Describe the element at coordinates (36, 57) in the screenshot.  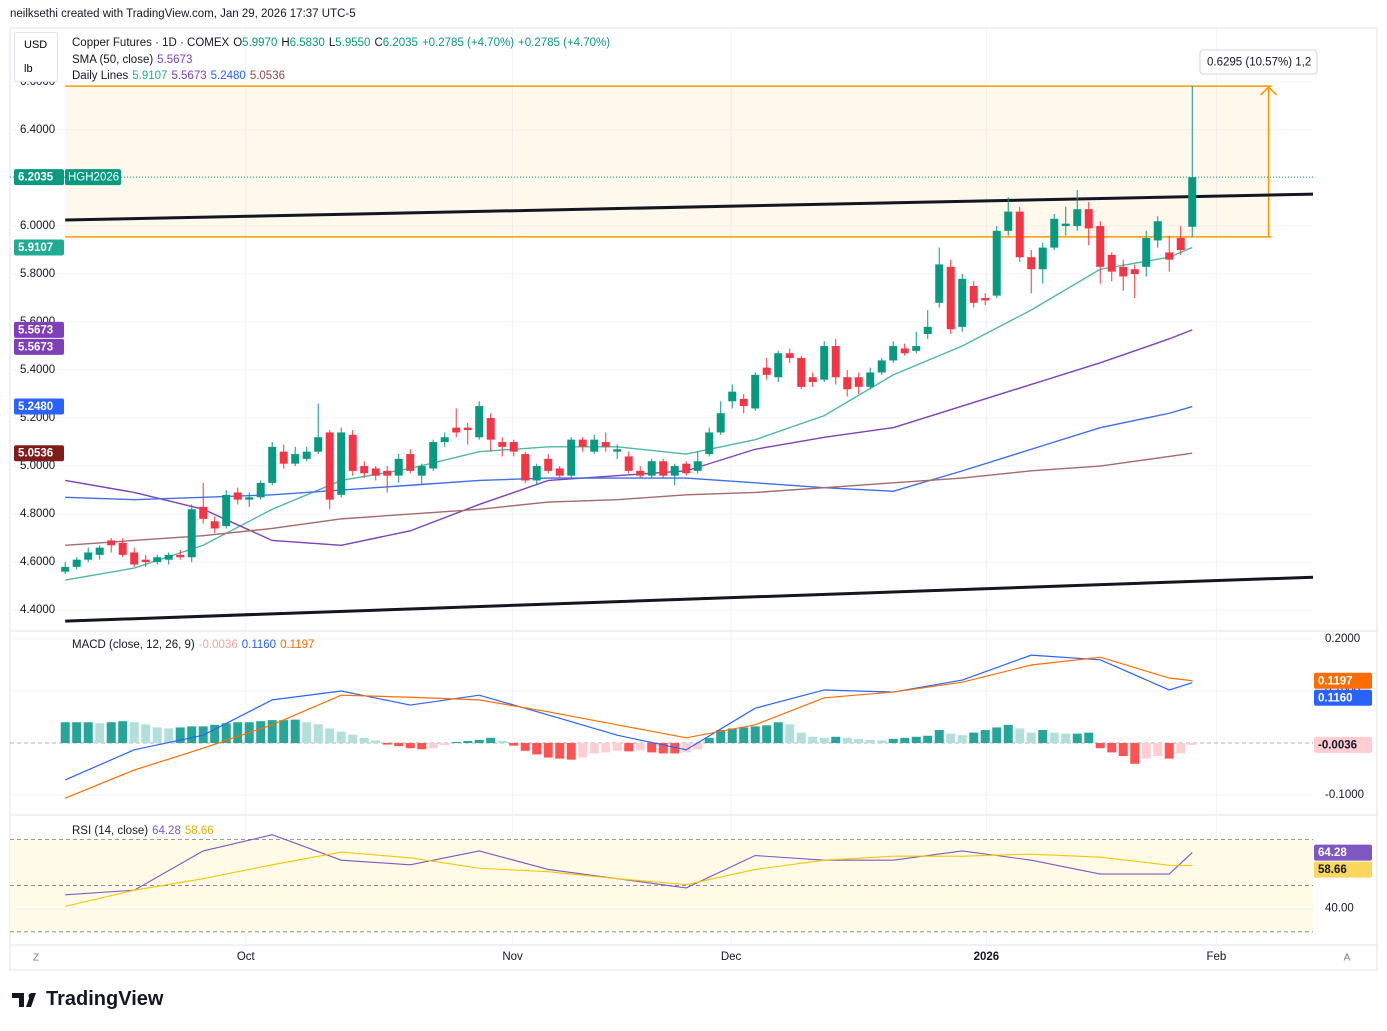
I see `unit-selector: USD lb` at that location.